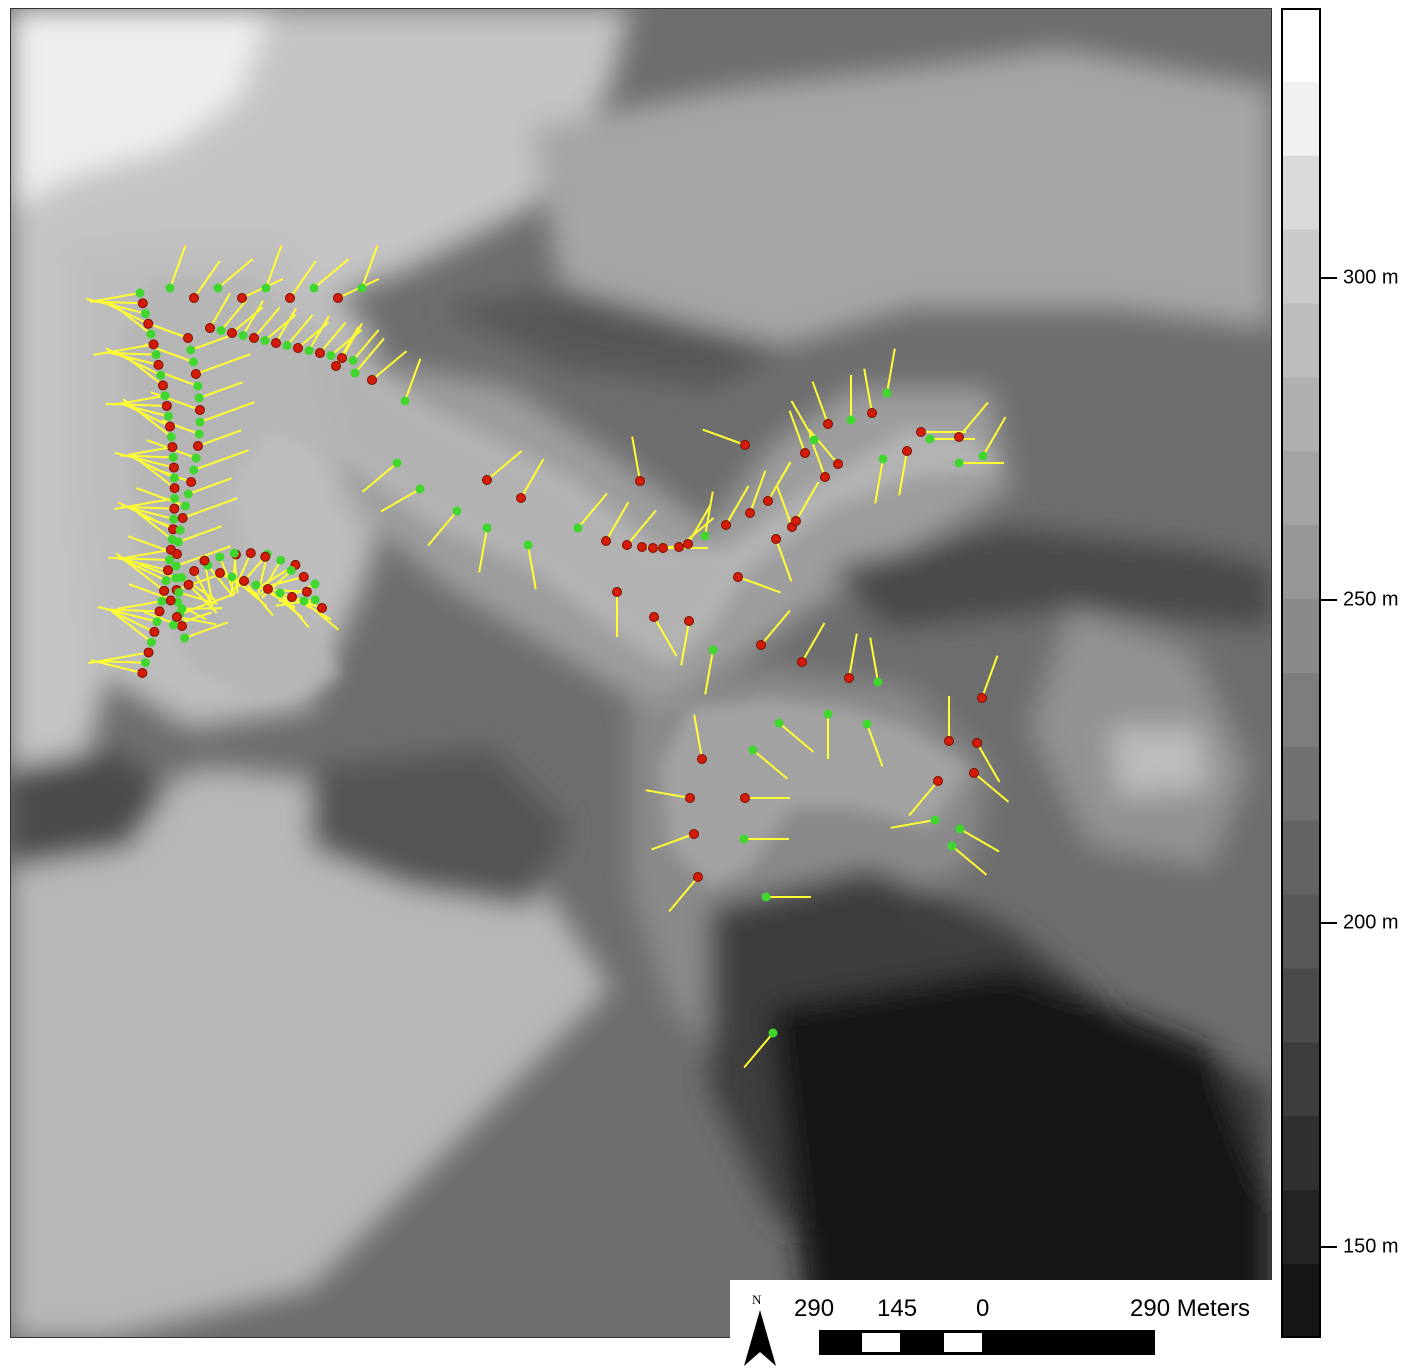 The width and height of the screenshot is (1421, 1370). What do you see at coordinates (760, 1338) in the screenshot?
I see `north-arrow-icon` at bounding box center [760, 1338].